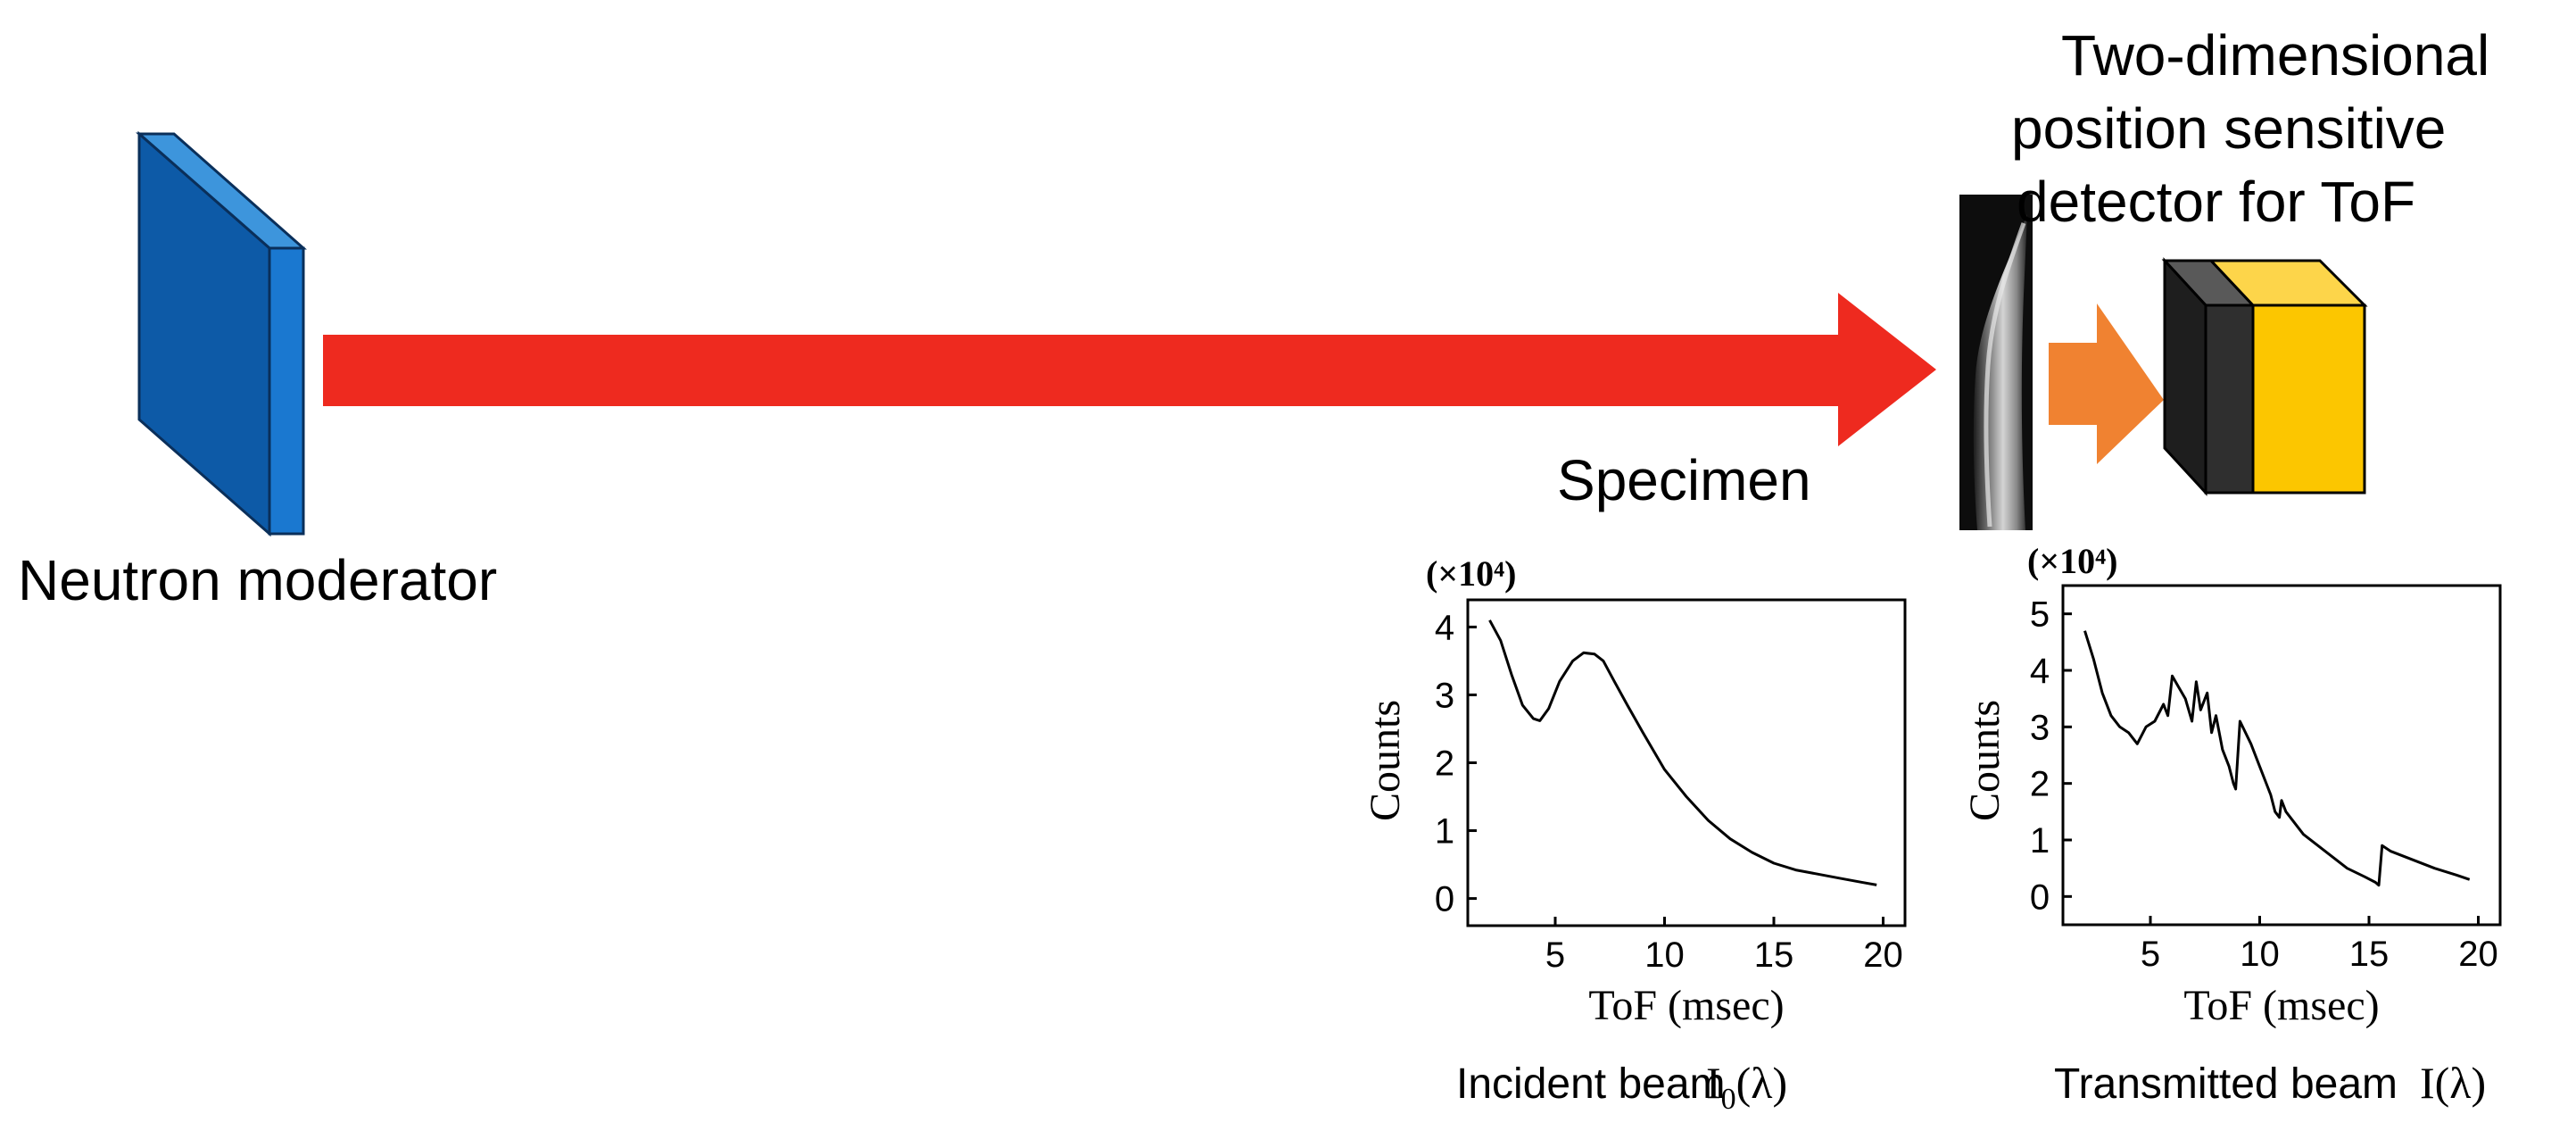 Image resolution: width=2576 pixels, height=1139 pixels. What do you see at coordinates (2072, 561) in the screenshot?
I see `transmitted-multiplier: (×10⁴)` at bounding box center [2072, 561].